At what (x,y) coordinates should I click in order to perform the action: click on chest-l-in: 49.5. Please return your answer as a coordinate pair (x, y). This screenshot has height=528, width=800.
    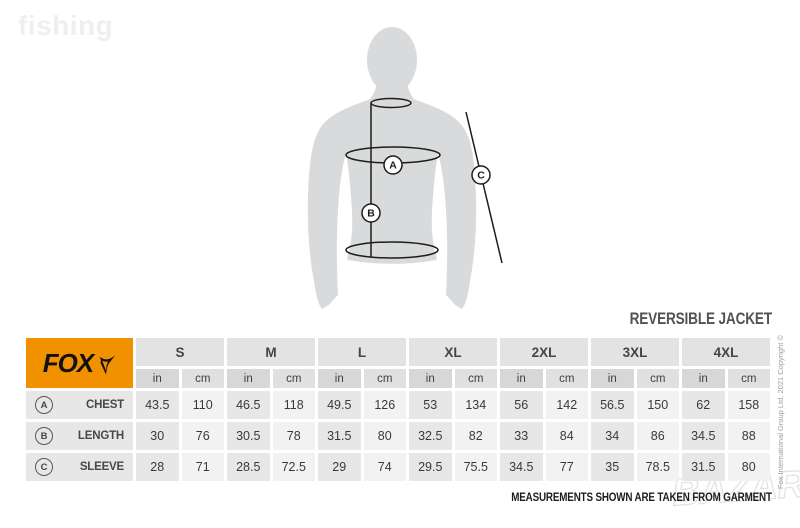
    Looking at the image, I should click on (339, 405).